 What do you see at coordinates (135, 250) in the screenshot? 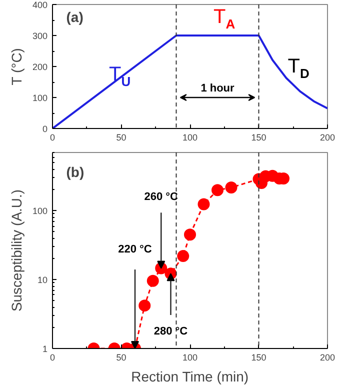
I see `annotation: 220 °C` at bounding box center [135, 250].